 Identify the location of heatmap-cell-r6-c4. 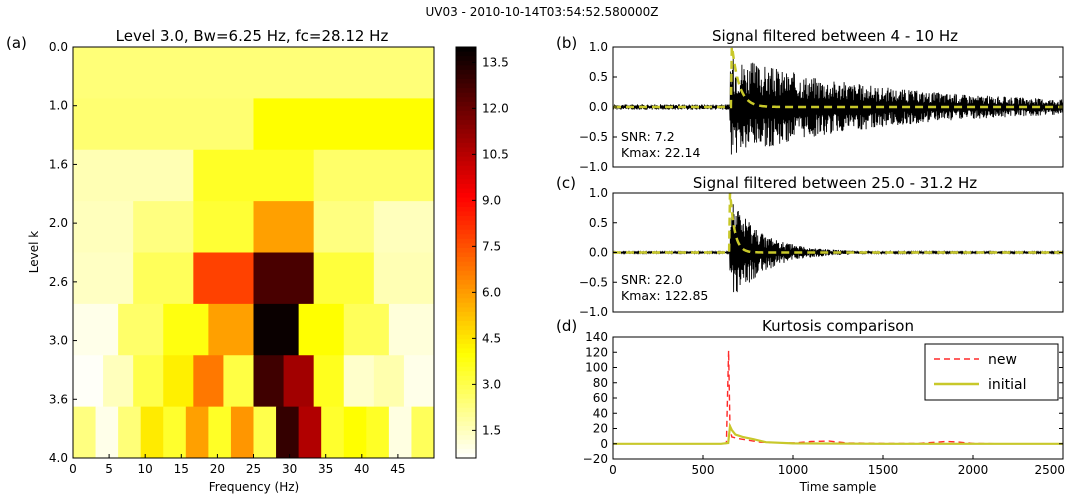
(208, 381).